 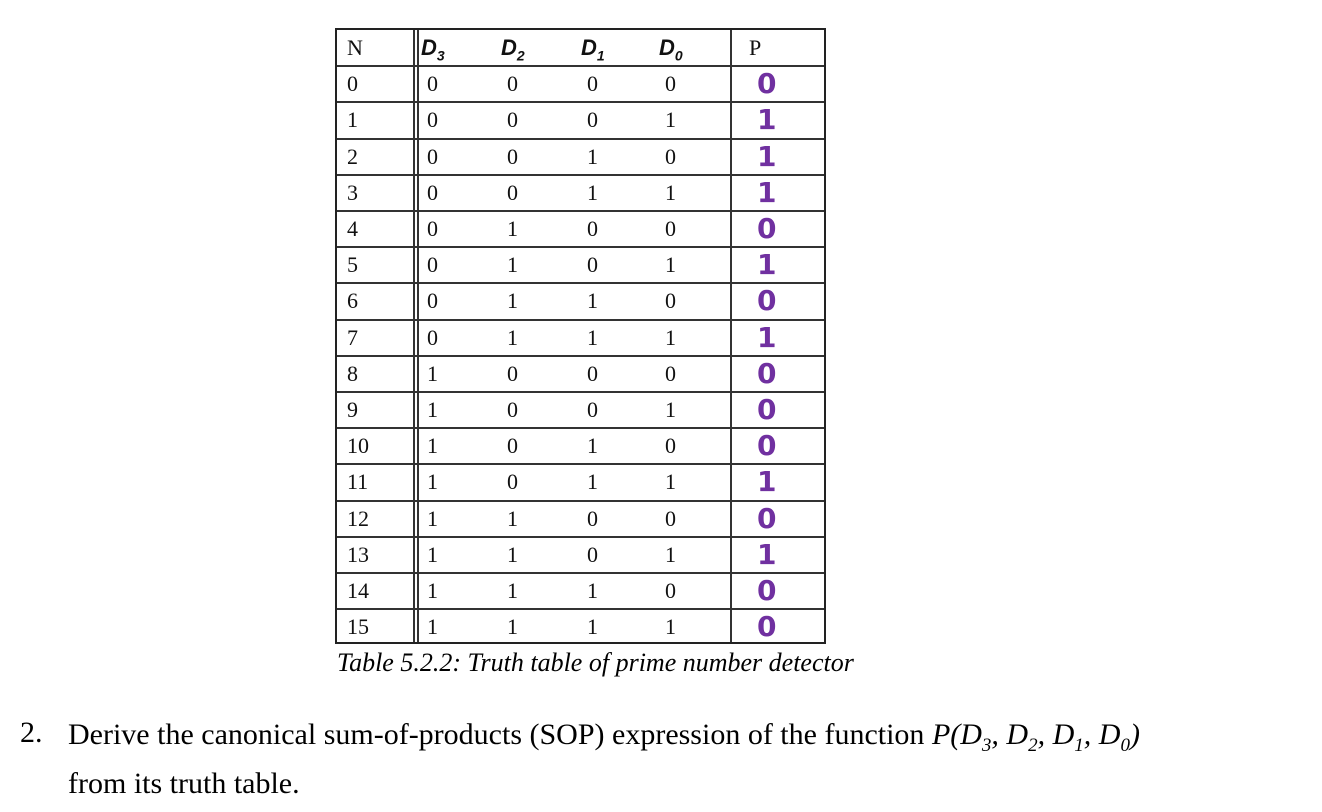 What do you see at coordinates (352, 301) in the screenshot?
I see `table-cell: 6` at bounding box center [352, 301].